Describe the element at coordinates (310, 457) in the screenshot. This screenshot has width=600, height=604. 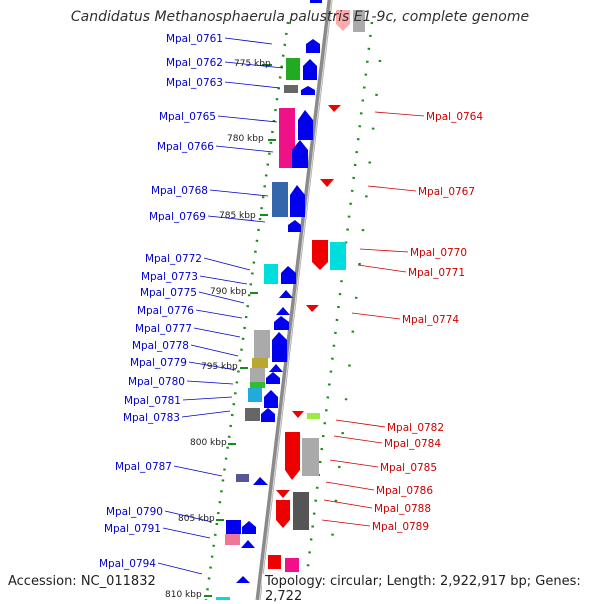
I see `gene-0785-box` at that location.